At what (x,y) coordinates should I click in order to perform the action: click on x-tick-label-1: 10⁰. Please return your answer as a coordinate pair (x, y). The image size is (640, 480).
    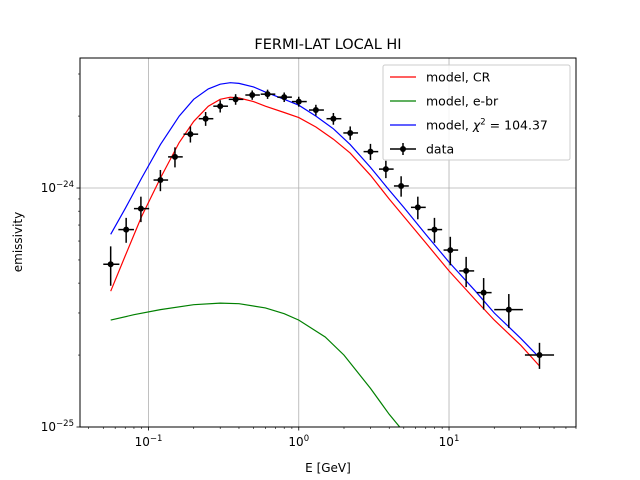
    Looking at the image, I should click on (298, 441).